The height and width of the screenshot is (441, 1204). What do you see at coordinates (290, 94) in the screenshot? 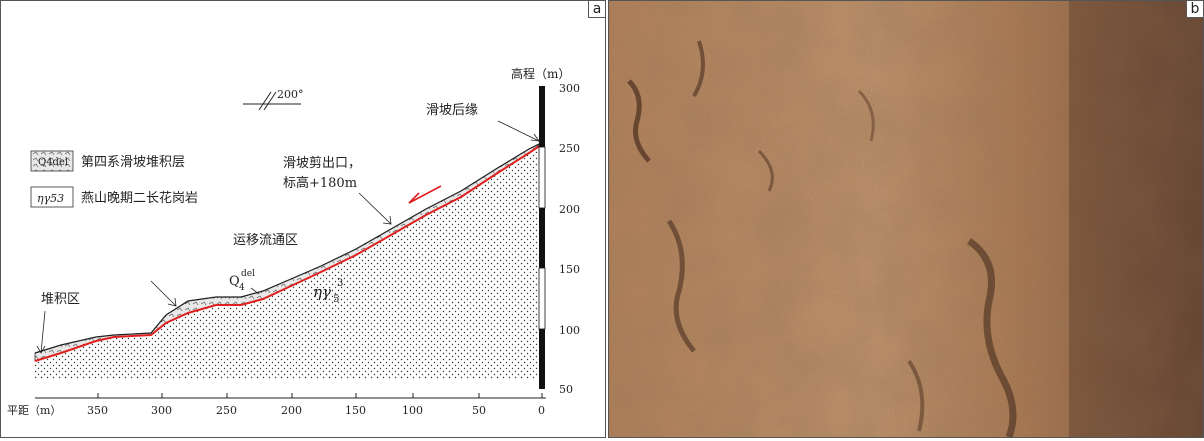
I see `orientation-label: 200°` at bounding box center [290, 94].